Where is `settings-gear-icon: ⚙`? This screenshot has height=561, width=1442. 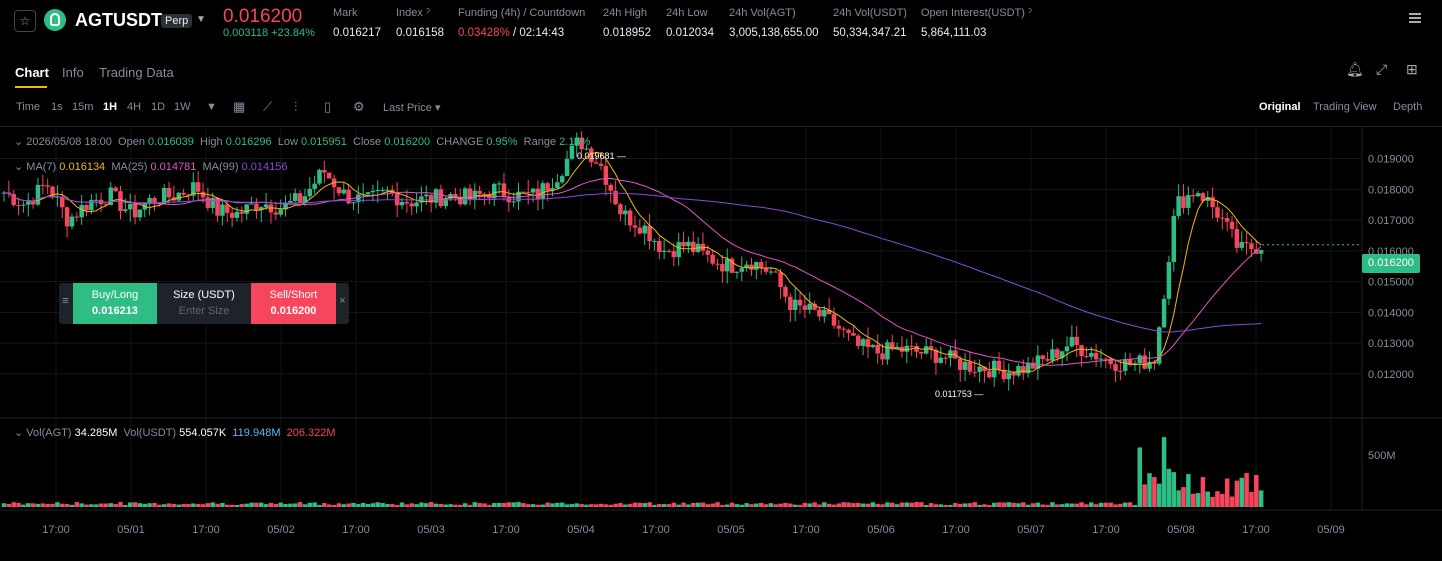
settings-gear-icon: ⚙ is located at coordinates (359, 106).